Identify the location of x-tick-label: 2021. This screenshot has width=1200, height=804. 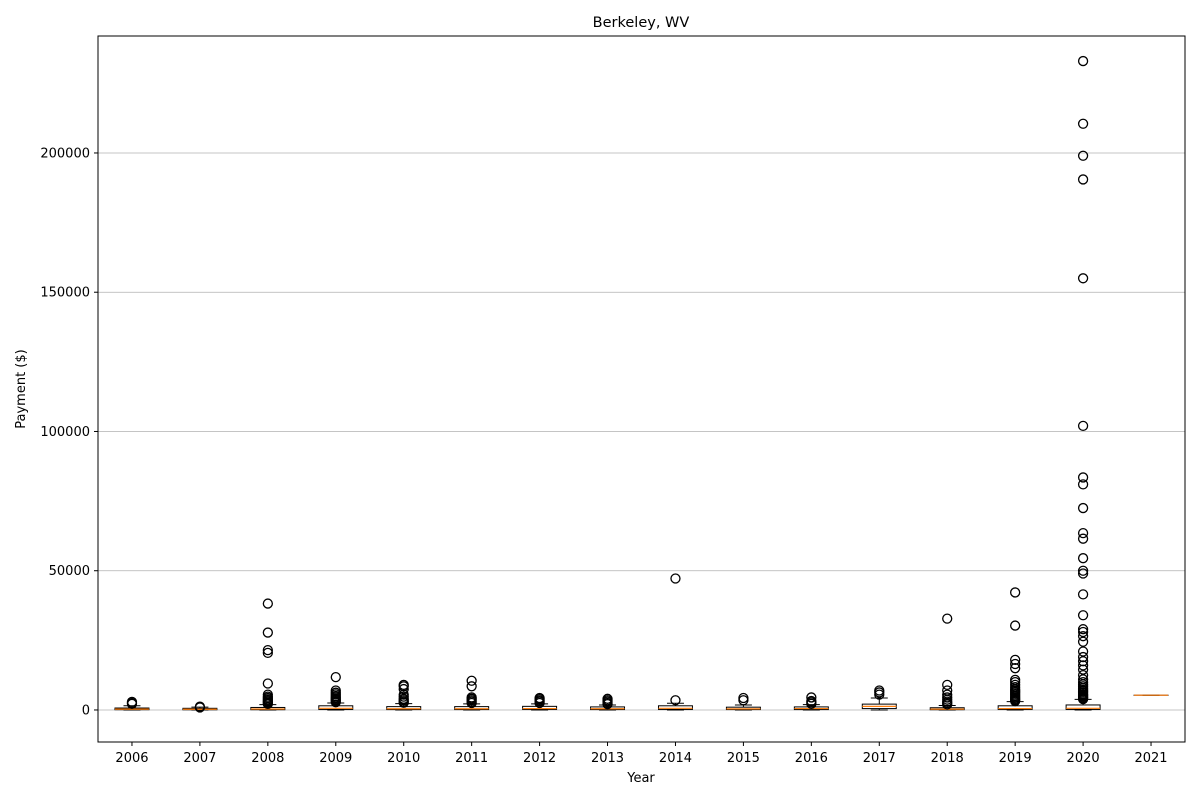
(1150, 758).